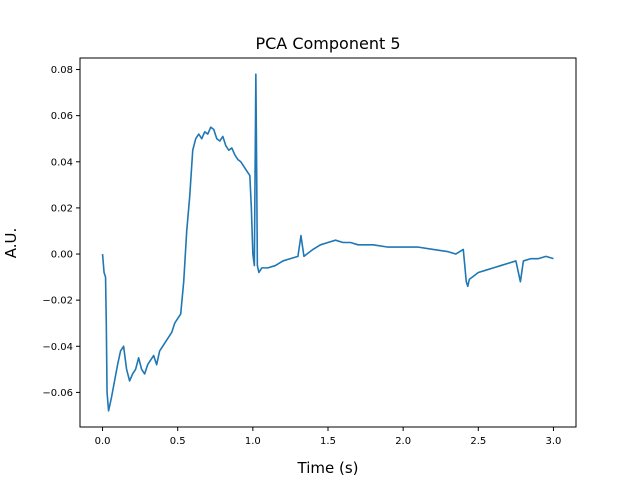  I want to click on y-tick-label: −0.06, so click(57, 393).